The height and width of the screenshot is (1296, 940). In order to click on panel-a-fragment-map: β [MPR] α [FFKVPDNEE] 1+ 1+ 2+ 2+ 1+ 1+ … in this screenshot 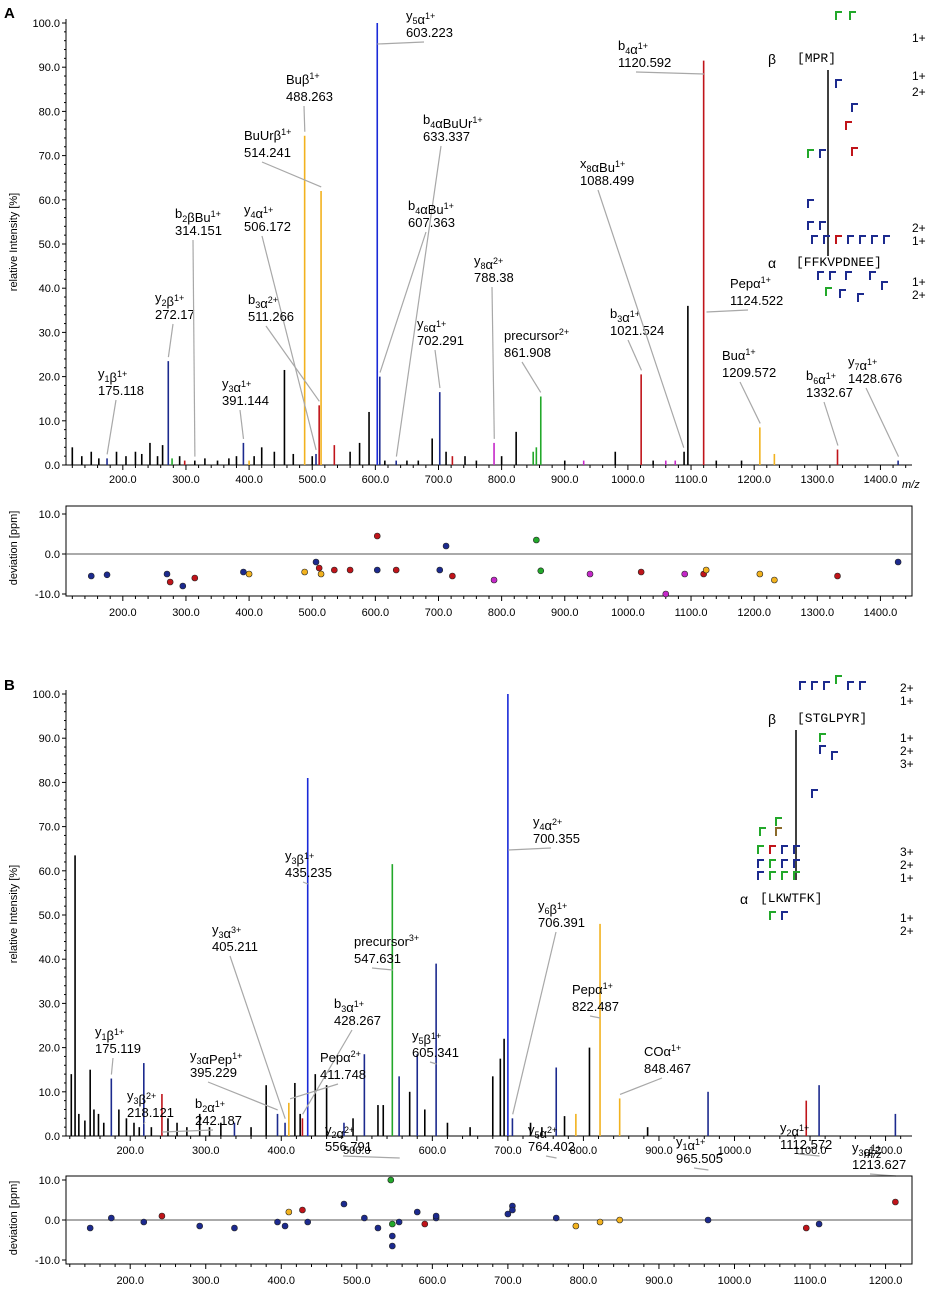, I will do `click(847, 166)`.